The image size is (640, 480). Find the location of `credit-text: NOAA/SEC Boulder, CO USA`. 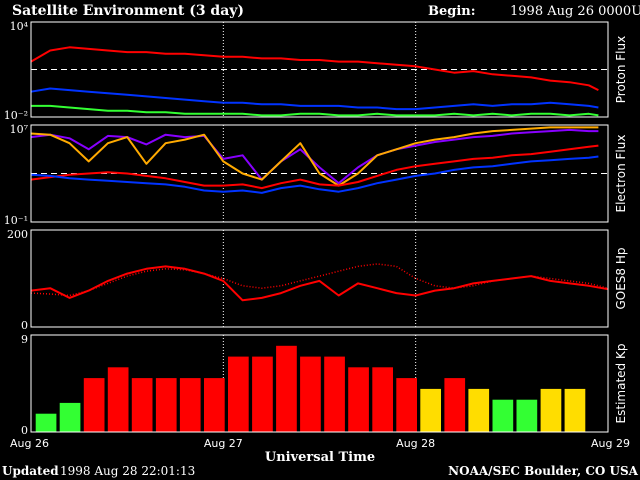

credit-text: NOAA/SEC Boulder, CO USA is located at coordinates (543, 471).